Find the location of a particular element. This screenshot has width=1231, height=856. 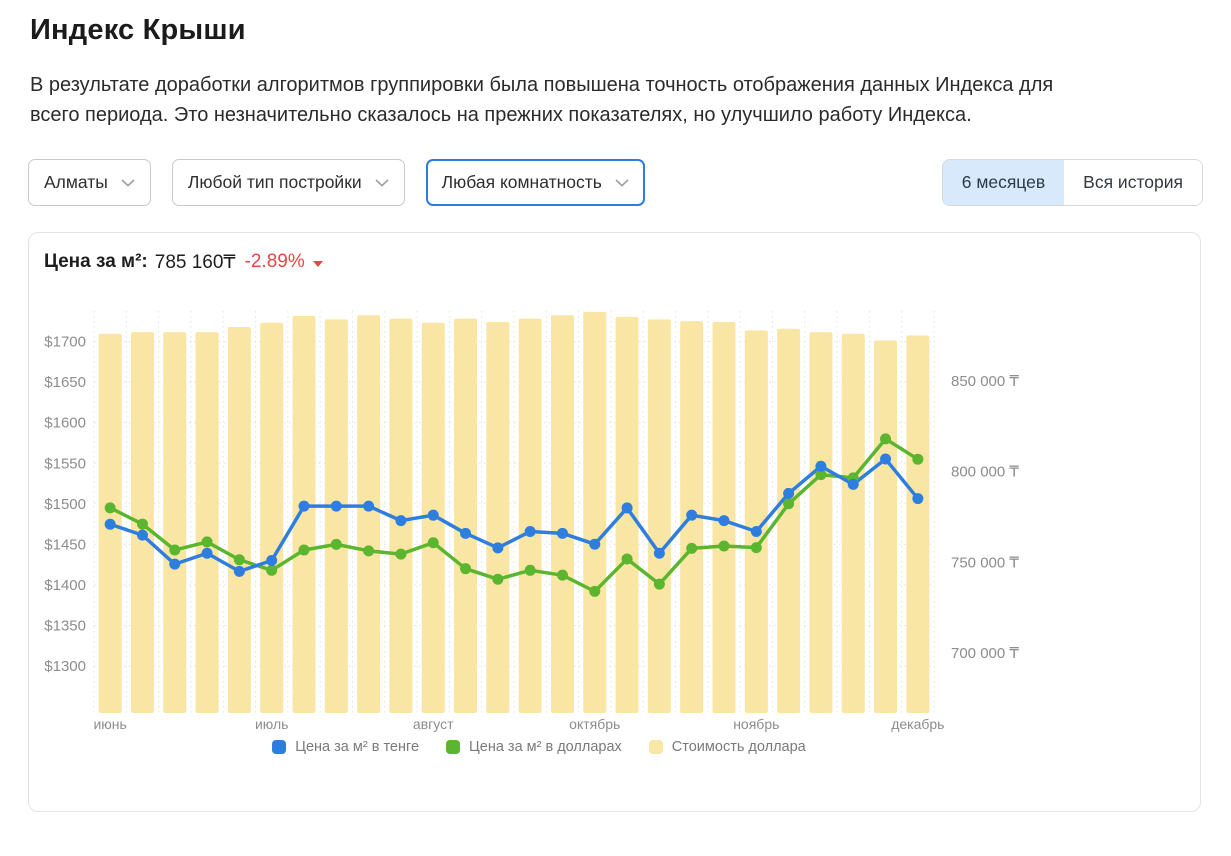

svg-text: июнь is located at coordinates (109, 724).